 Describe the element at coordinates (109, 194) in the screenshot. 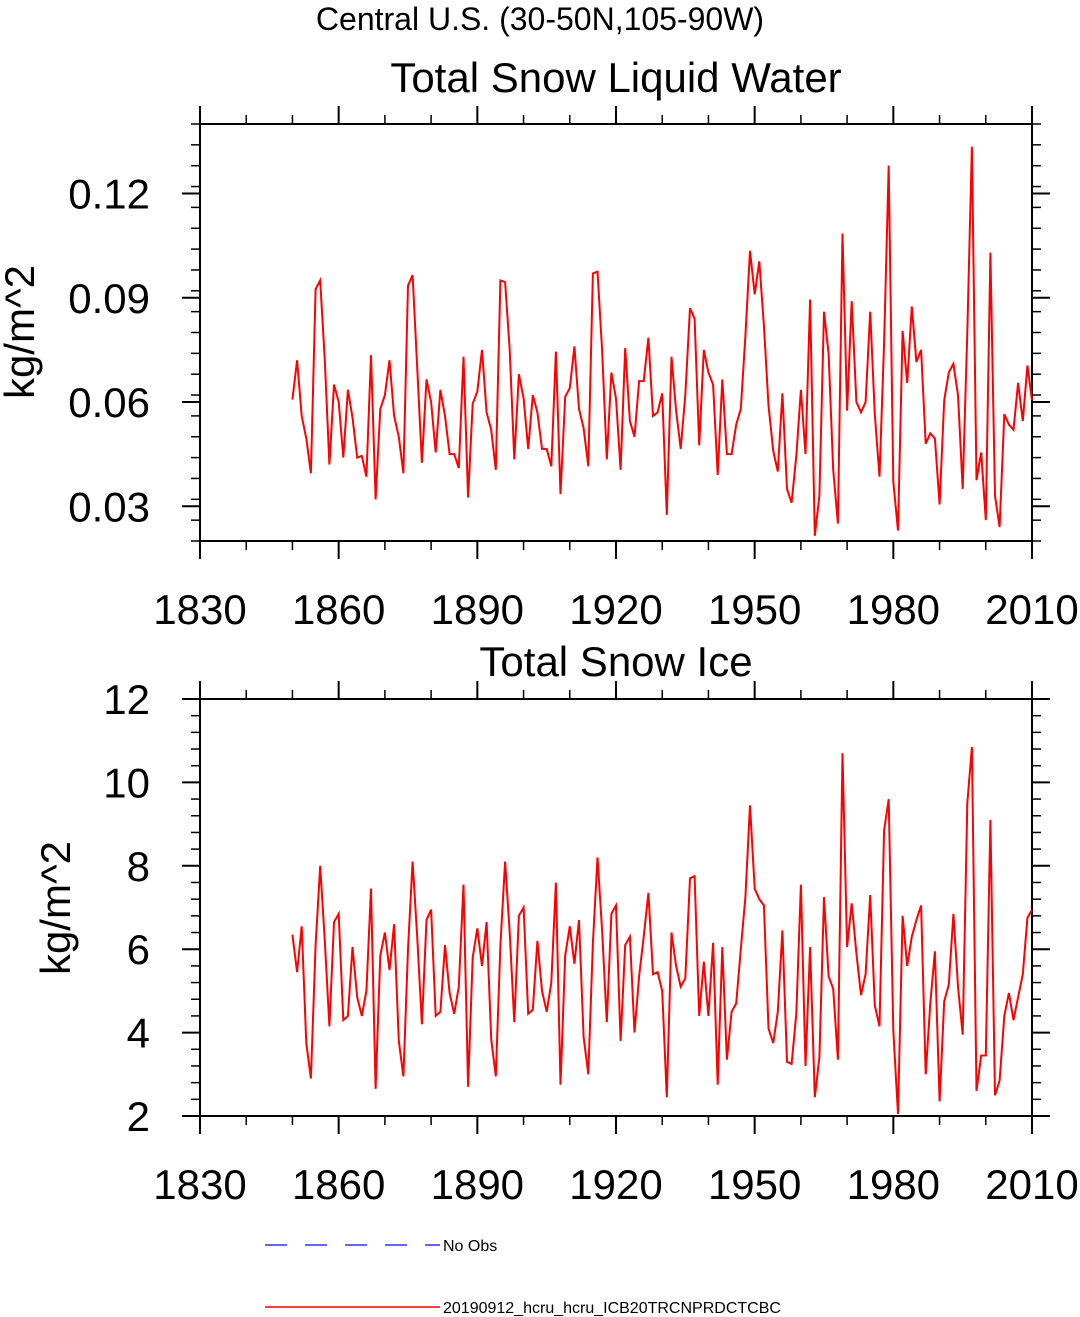

I see `y-tick-label: 0.12` at that location.